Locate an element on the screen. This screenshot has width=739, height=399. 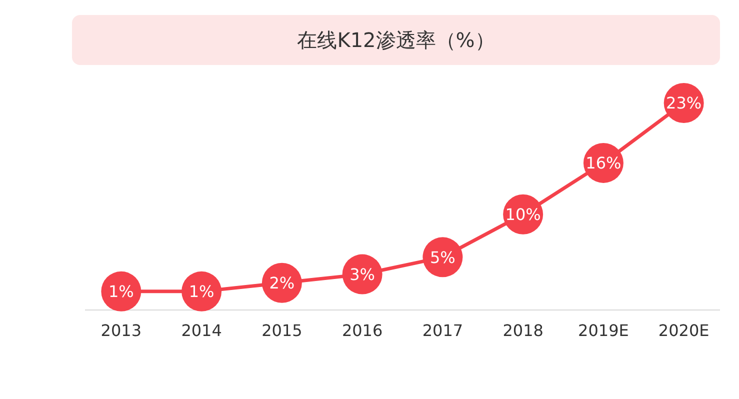
data-label: 2% is located at coordinates (282, 282).